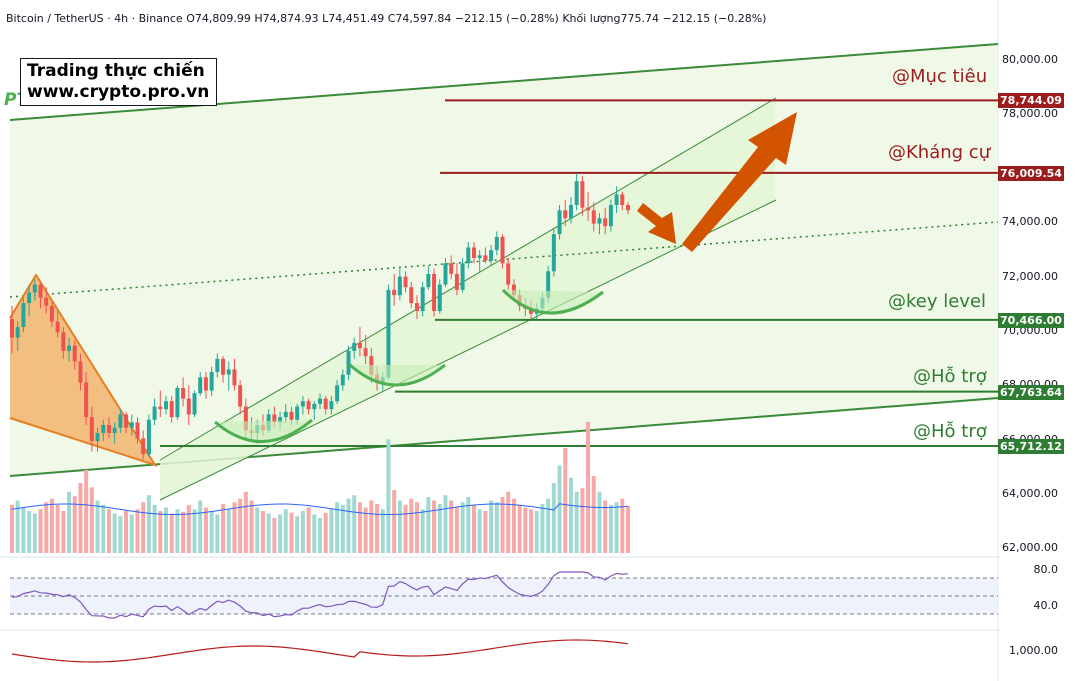 This screenshot has height=681, width=1080. Describe the element at coordinates (939, 152) in the screenshot. I see `level-annotation: @Kháng cự` at that location.